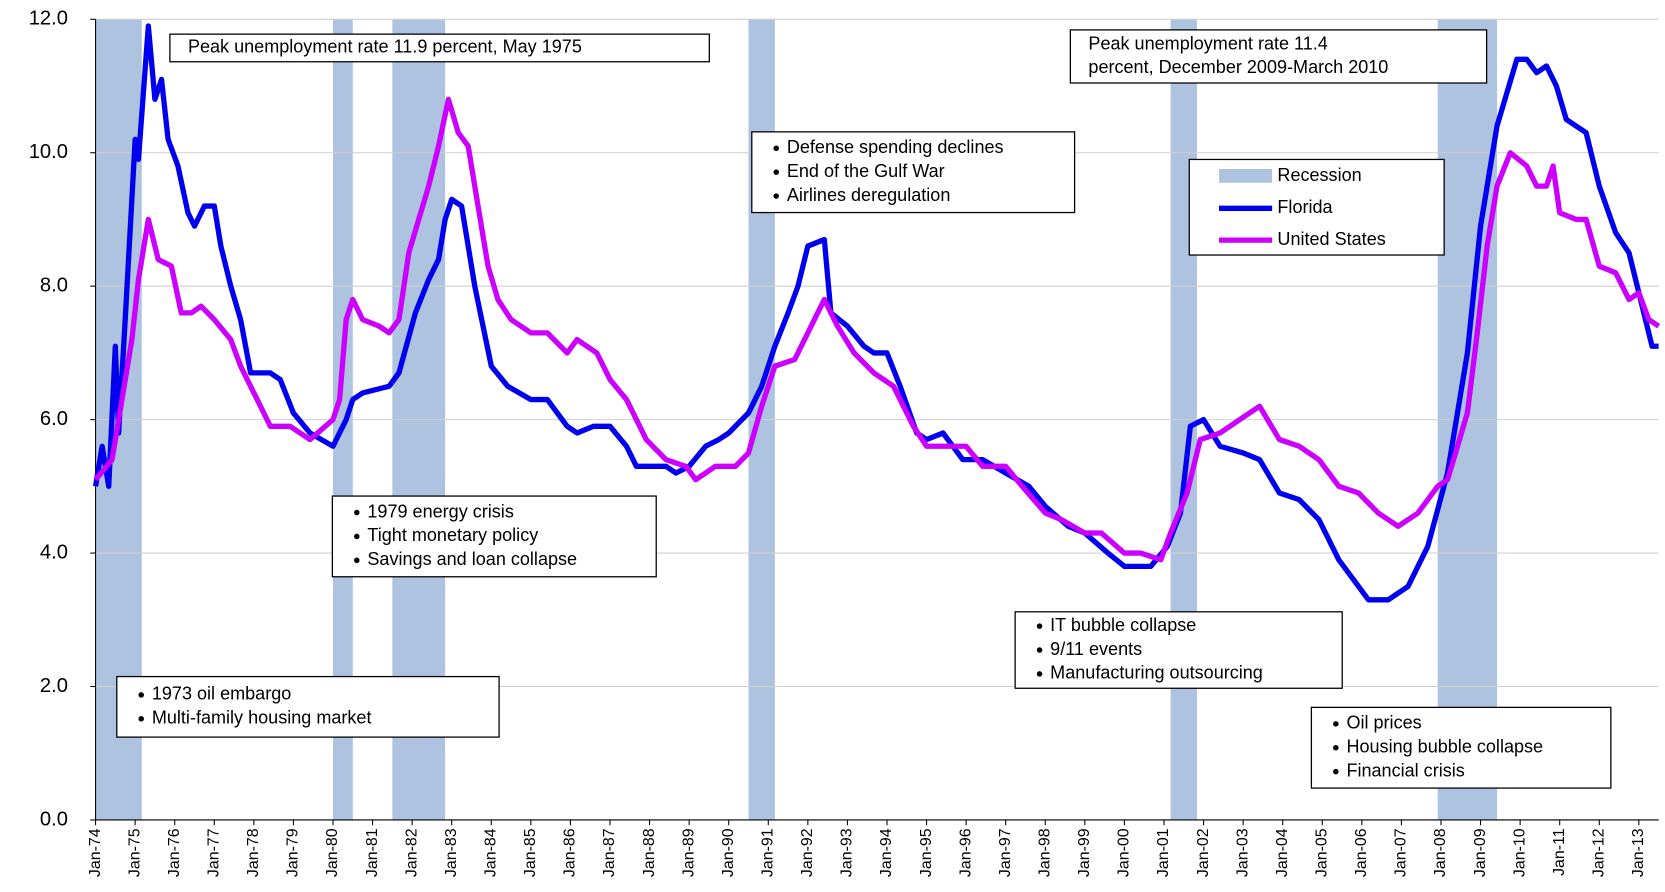 The image size is (1665, 892). What do you see at coordinates (411, 852) in the screenshot?
I see `x-tick-label: Jan-82` at bounding box center [411, 852].